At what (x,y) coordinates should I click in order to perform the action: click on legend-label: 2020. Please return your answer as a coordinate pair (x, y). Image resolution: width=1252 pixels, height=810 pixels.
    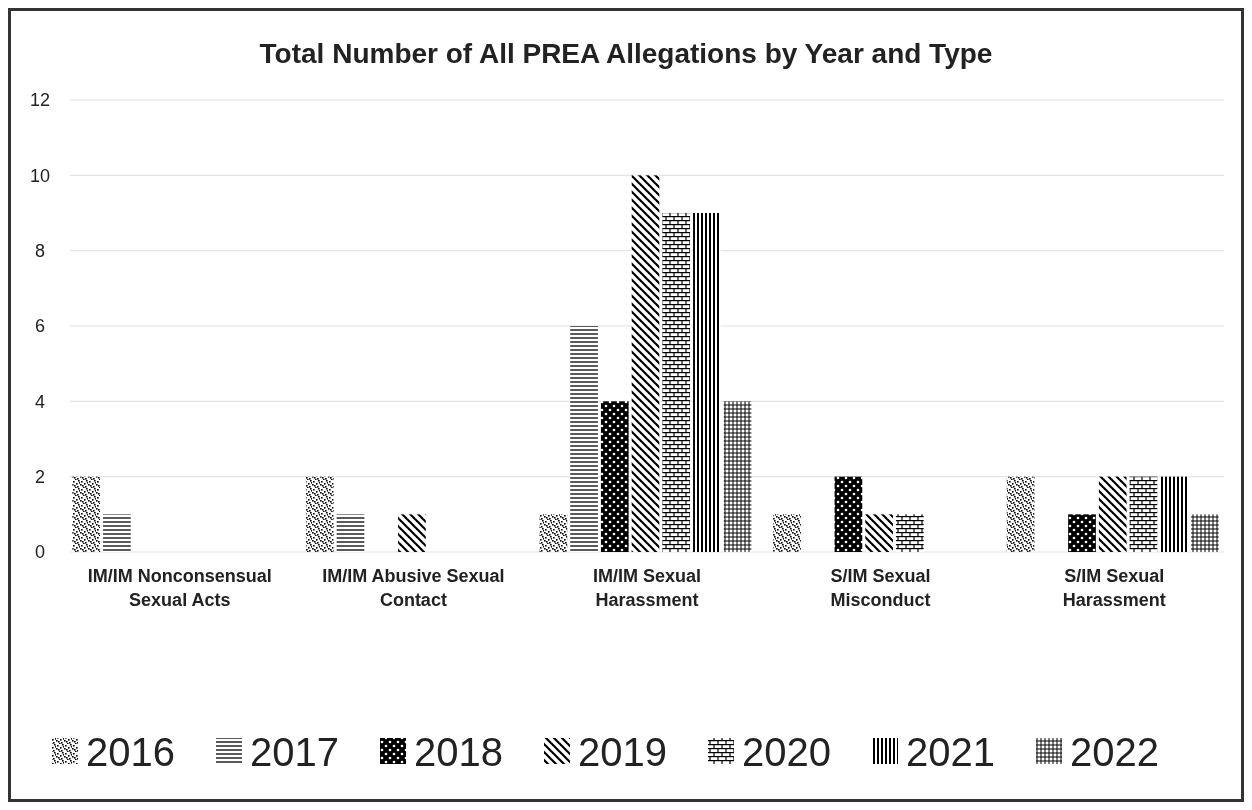
    Looking at the image, I should click on (786, 752).